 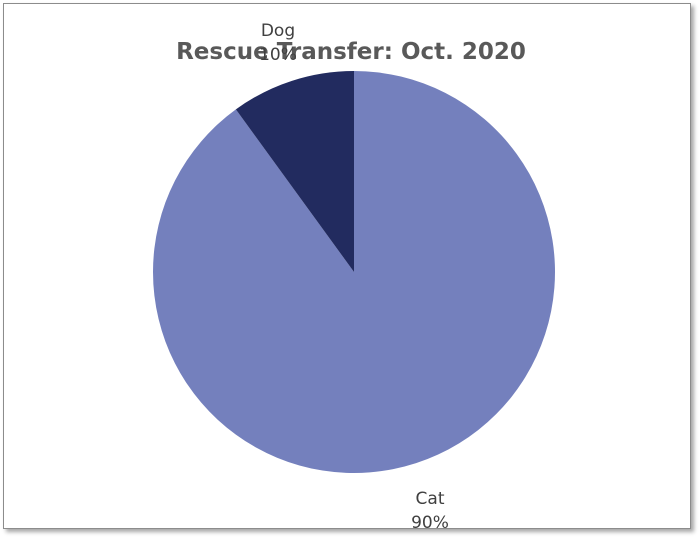 I want to click on data-label-category: Cat, so click(x=430, y=499).